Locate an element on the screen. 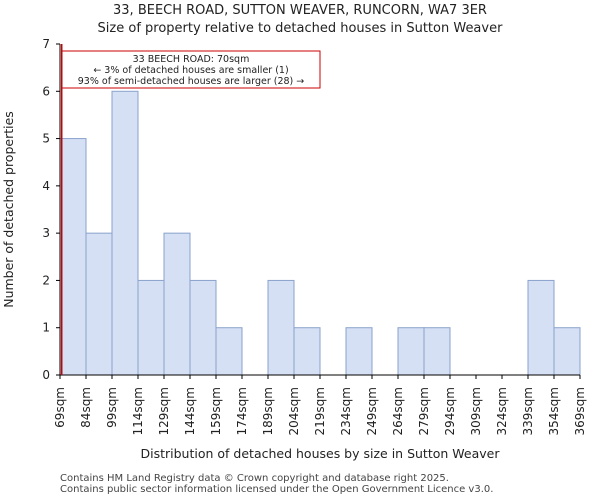 The height and width of the screenshot is (500, 600). bar-339sqm is located at coordinates (541, 327).